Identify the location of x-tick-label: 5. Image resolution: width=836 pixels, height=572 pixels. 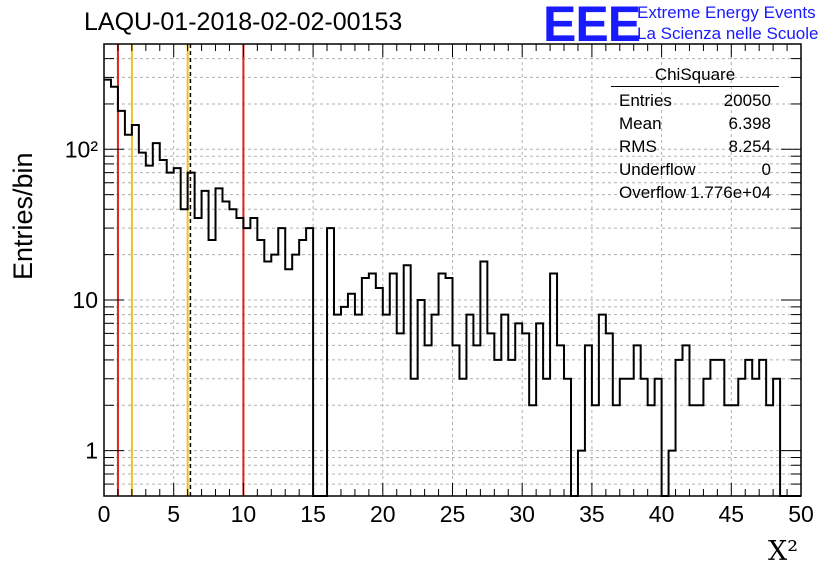
(173, 514).